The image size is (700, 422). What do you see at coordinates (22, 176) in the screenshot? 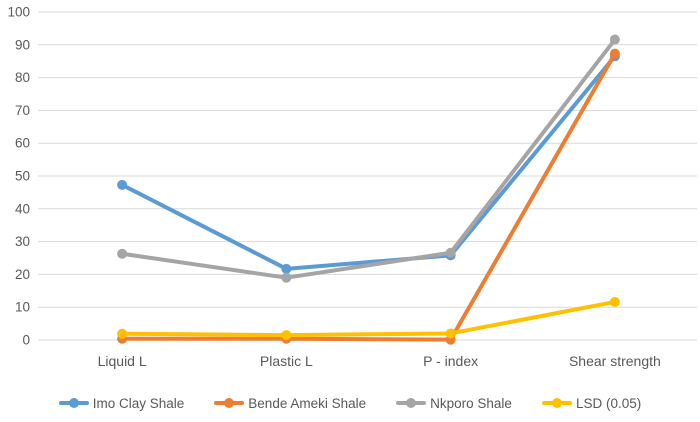
I see `y-tick-label: 50` at bounding box center [22, 176].